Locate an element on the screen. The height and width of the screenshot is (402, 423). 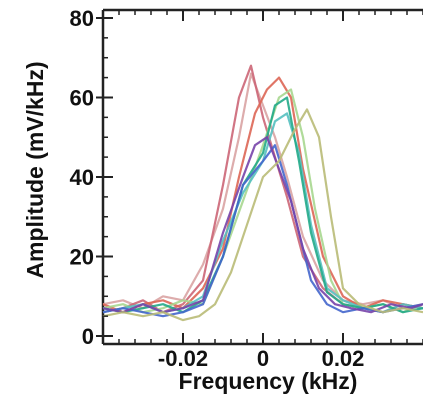
y-axis-label: Amplitude (mV/kHz) is located at coordinates (35, 169).